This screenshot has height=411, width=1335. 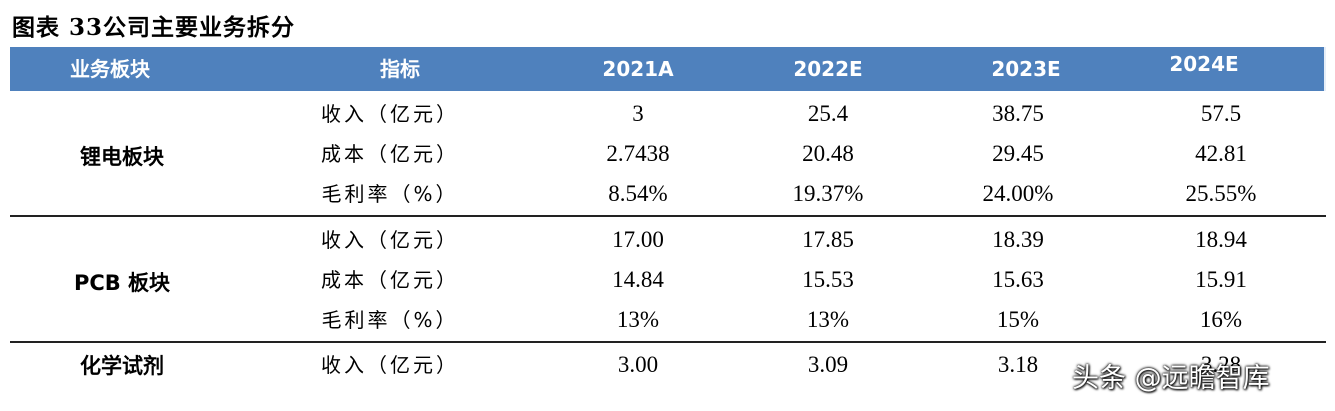 What do you see at coordinates (828, 239) in the screenshot?
I see `value-cell: 17.85` at bounding box center [828, 239].